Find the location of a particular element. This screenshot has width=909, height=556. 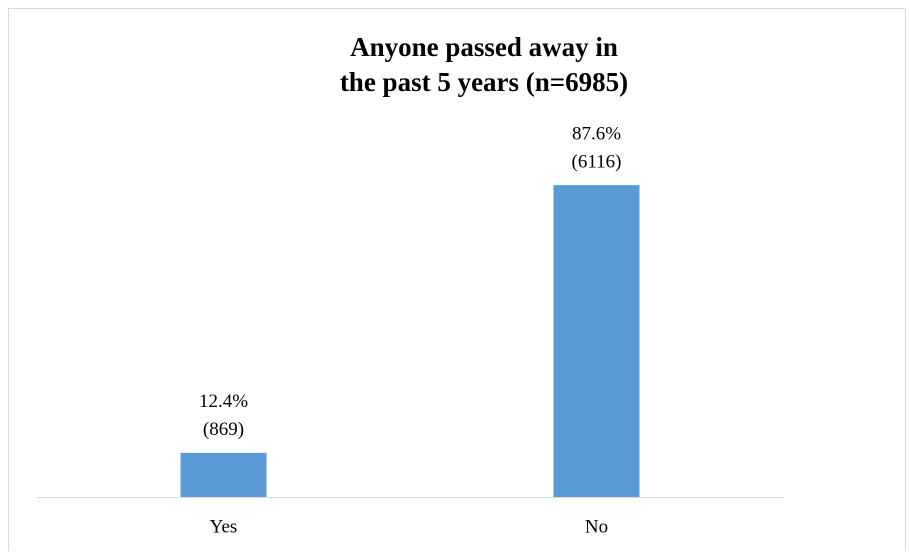

x-tick-label: Yes is located at coordinates (224, 526).